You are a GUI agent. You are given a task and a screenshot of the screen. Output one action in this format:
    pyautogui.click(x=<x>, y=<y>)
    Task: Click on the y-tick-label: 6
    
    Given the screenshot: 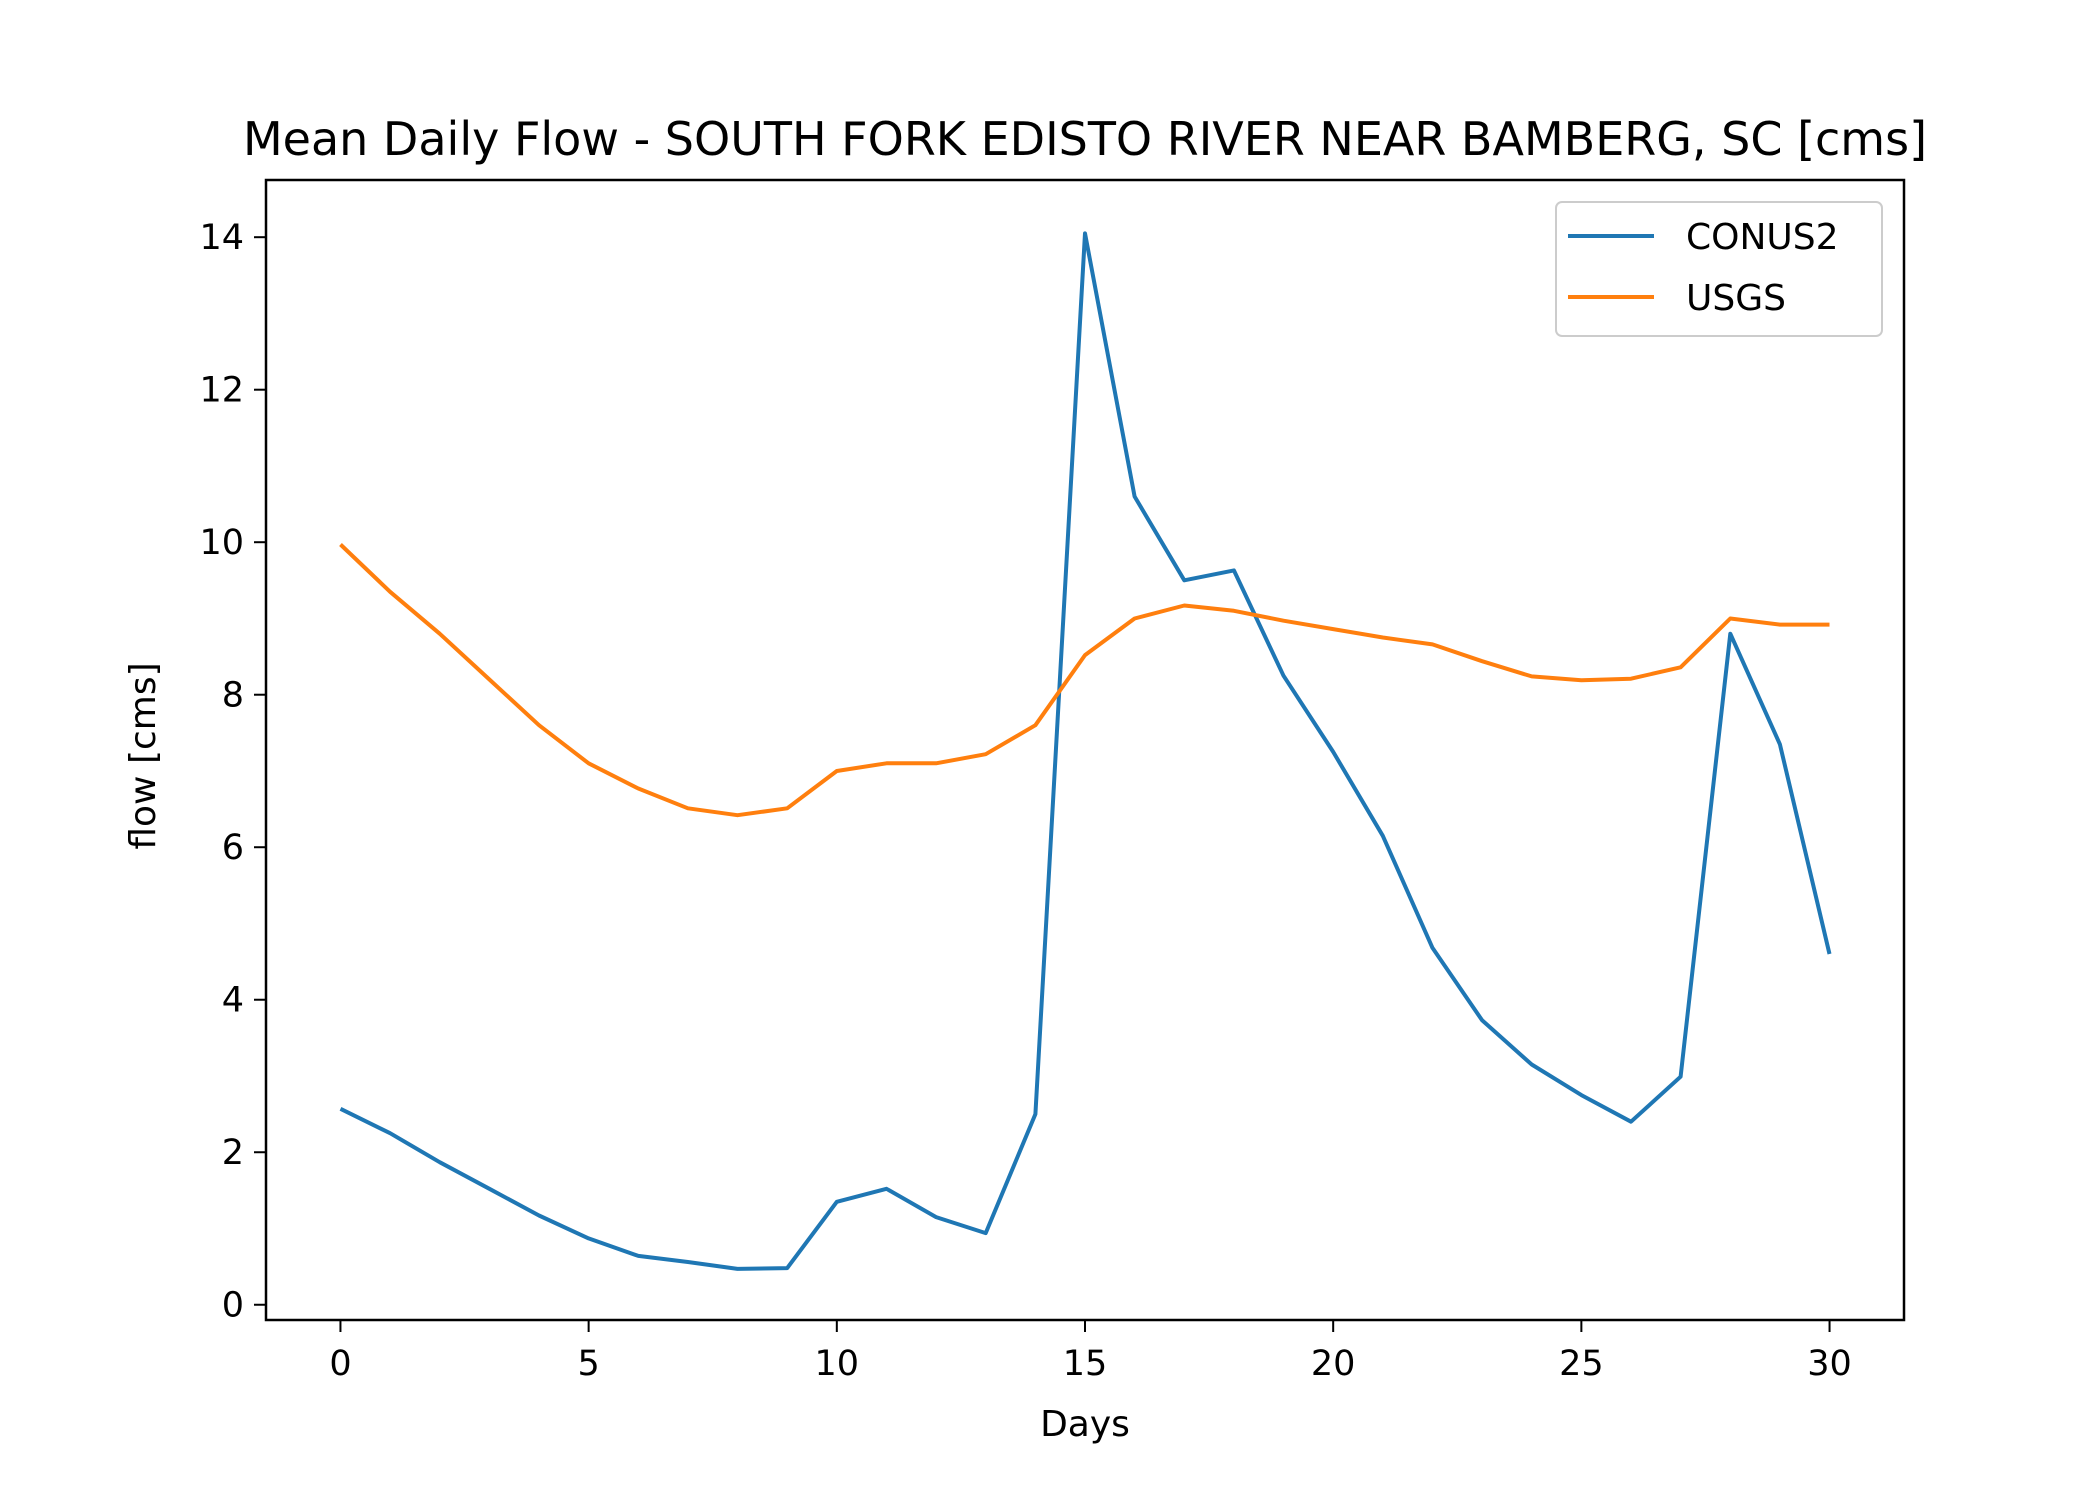 What is the action you would take?
    pyautogui.click(x=233, y=848)
    